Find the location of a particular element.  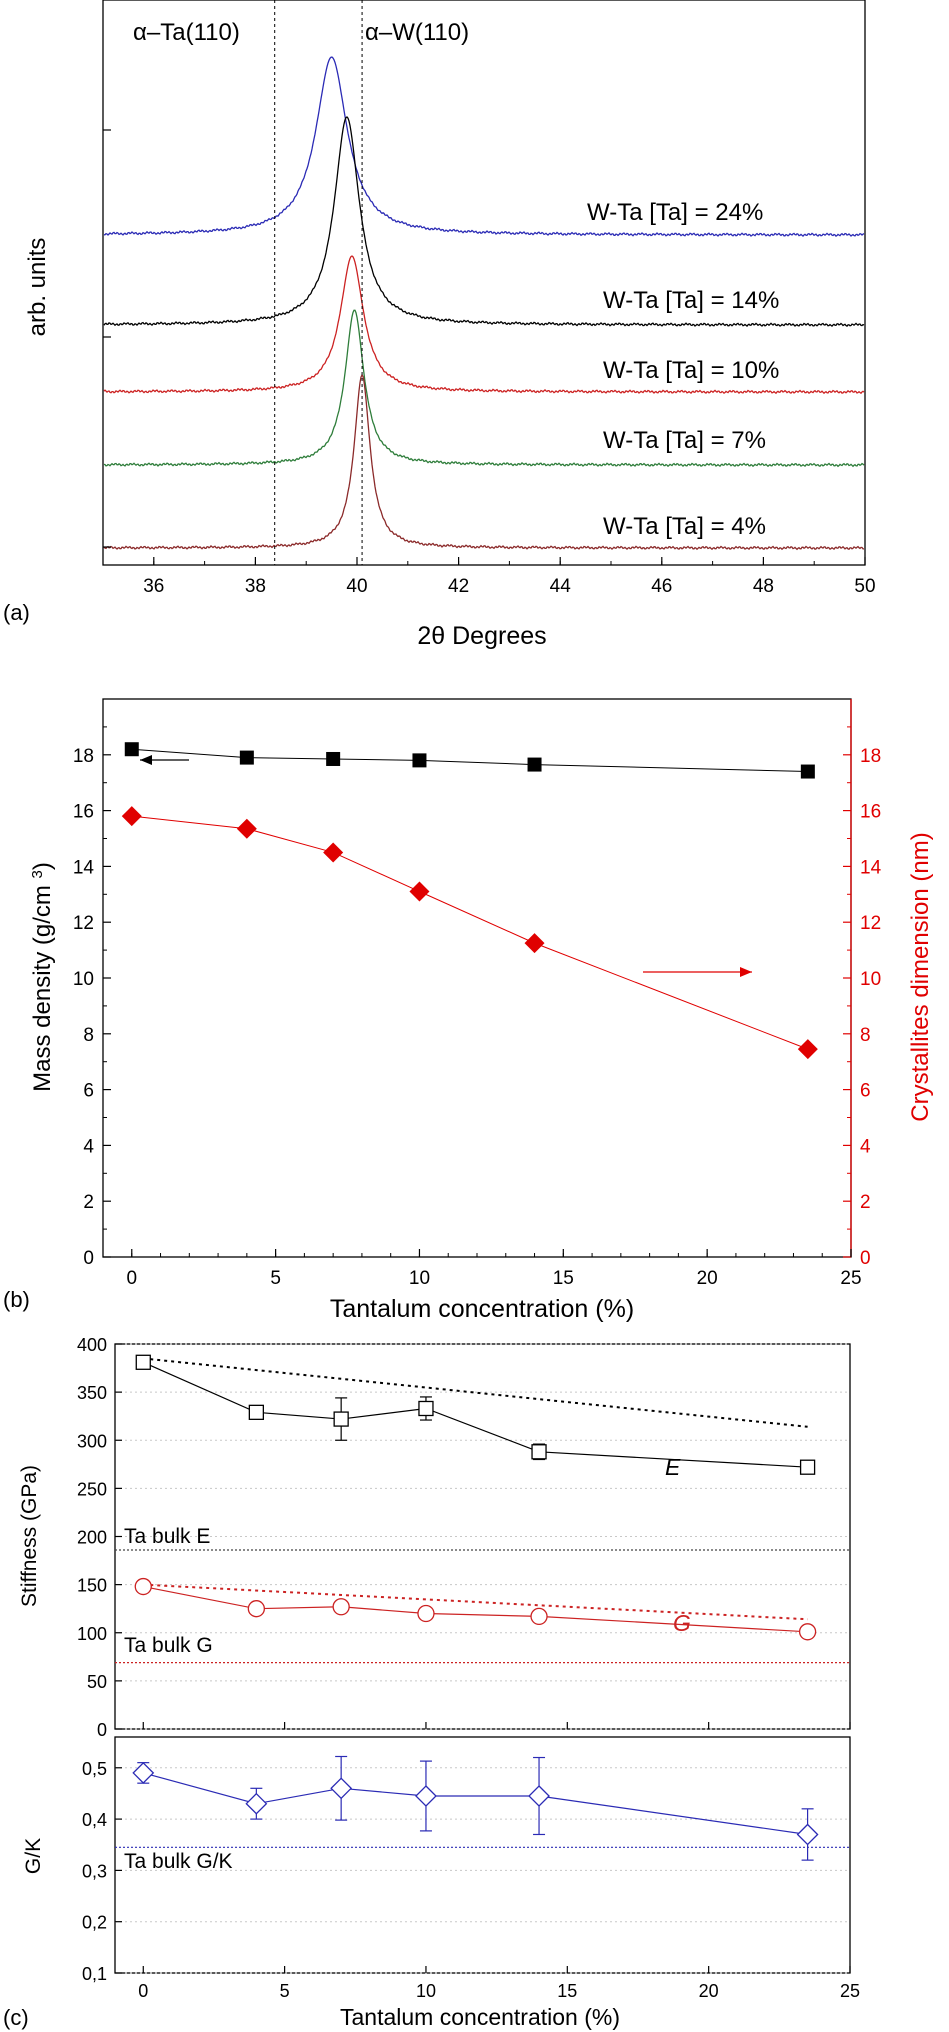

panel-a-series-label-10: W-Ta [Ta] = 10% is located at coordinates (691, 370).